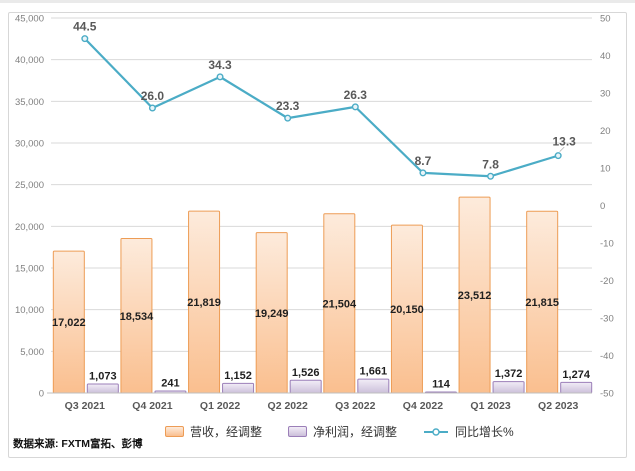 This screenshot has height=471, width=635. I want to click on net-profit-value-label: 1,372, so click(509, 374).